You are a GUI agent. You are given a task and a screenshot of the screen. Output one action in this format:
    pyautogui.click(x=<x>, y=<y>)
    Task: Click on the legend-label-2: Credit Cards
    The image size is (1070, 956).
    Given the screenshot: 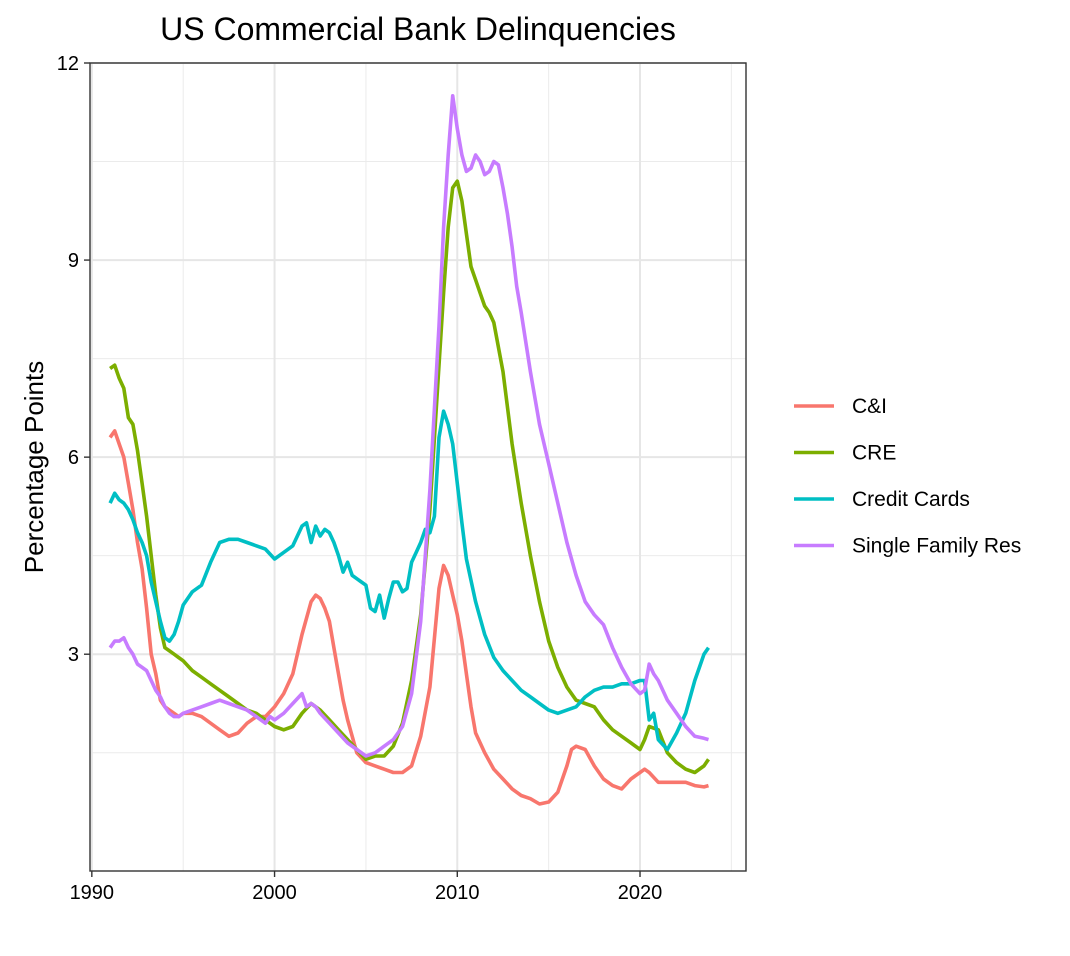 What is the action you would take?
    pyautogui.click(x=911, y=499)
    